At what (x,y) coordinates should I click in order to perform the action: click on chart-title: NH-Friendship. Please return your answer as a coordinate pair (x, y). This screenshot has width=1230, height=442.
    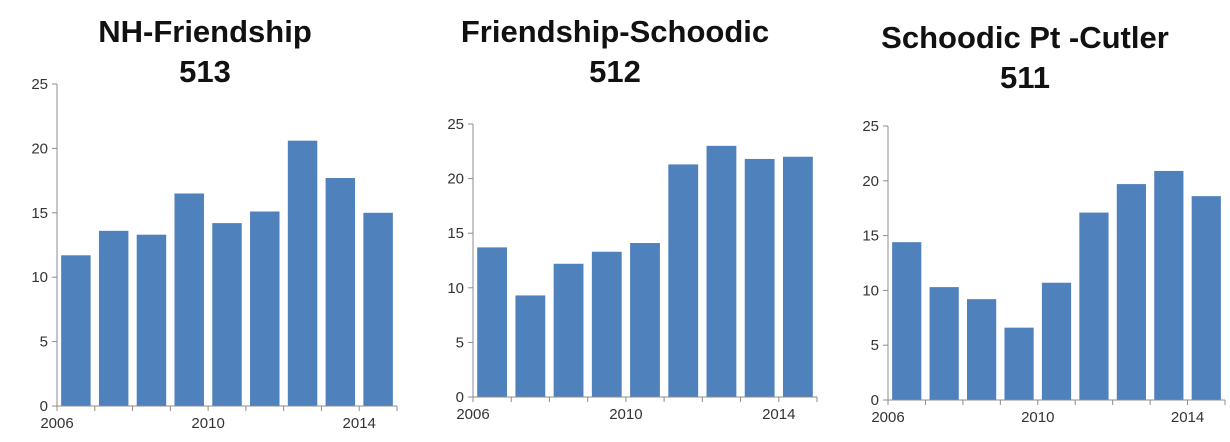
    Looking at the image, I should click on (205, 31).